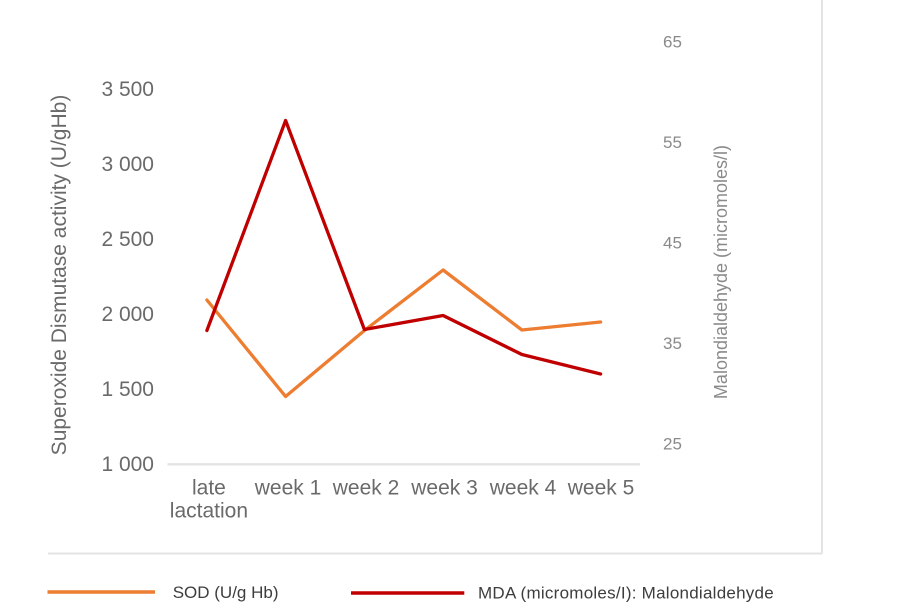 Image resolution: width=898 pixels, height=615 pixels. Describe the element at coordinates (127, 89) in the screenshot. I see `svg-text: 3 500` at that location.